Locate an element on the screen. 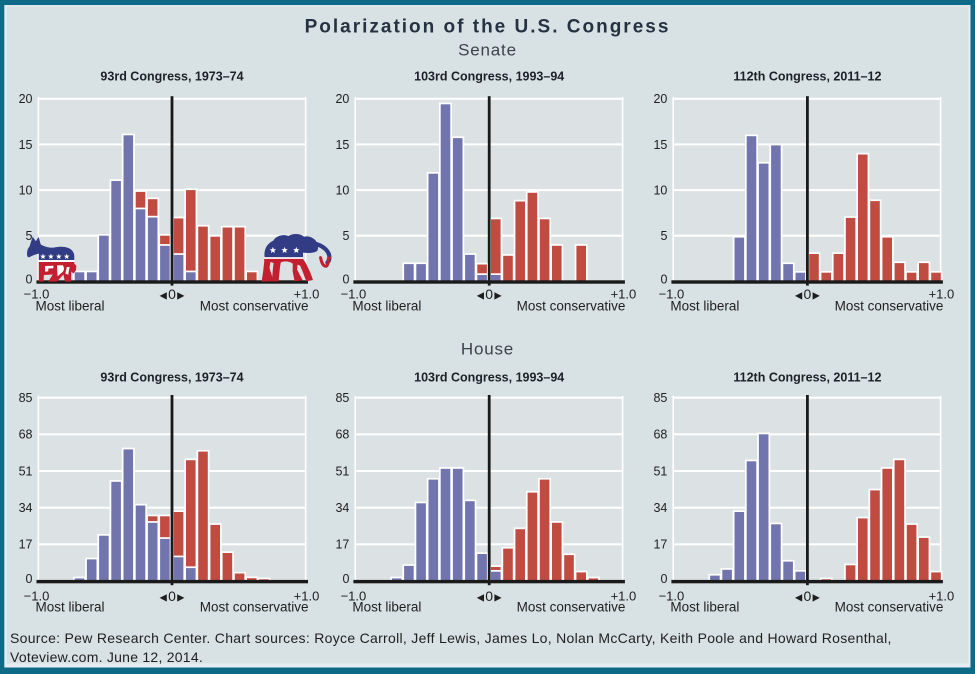  svg-text: House is located at coordinates (487, 348).